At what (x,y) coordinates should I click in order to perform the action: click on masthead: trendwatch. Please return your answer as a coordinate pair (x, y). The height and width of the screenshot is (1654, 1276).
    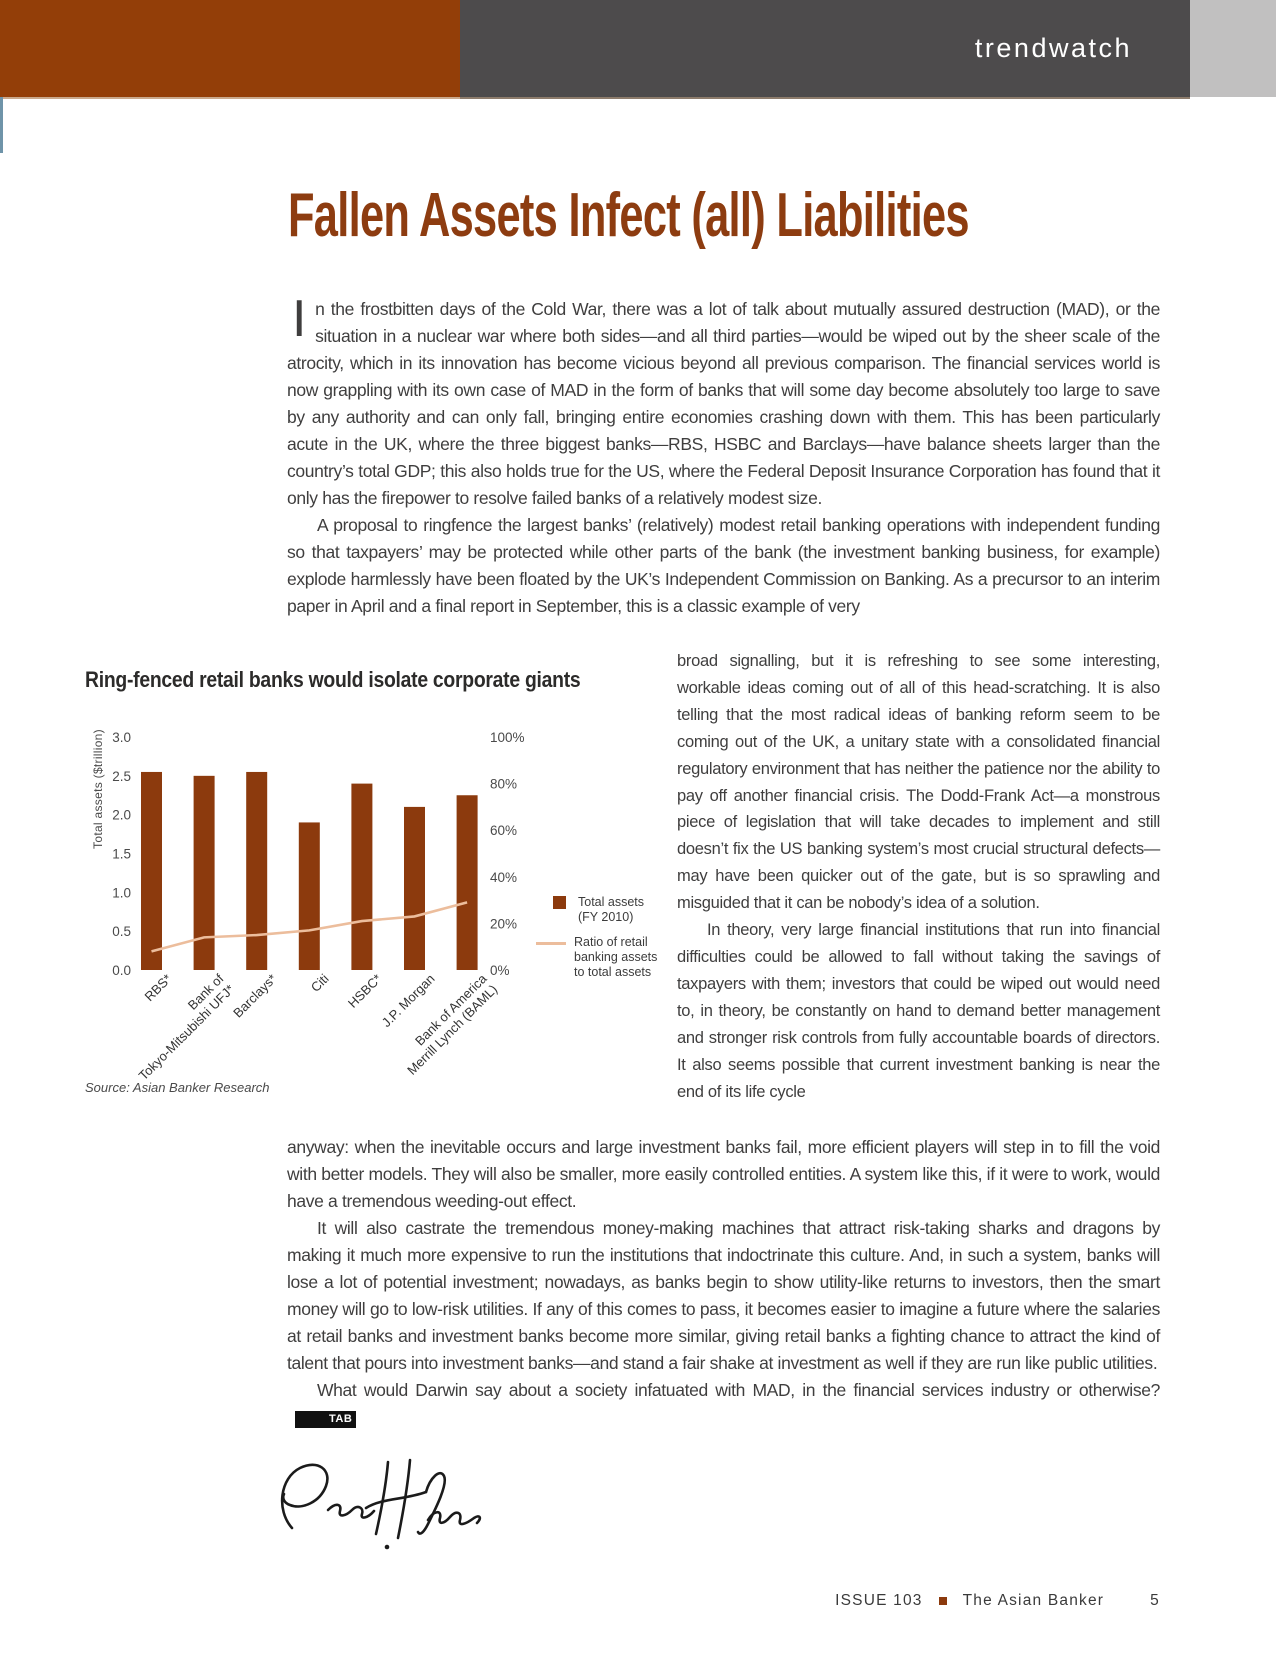
    Looking at the image, I should click on (638, 49).